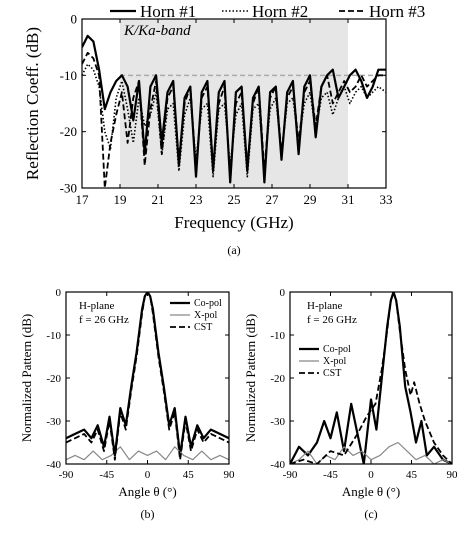 This screenshot has width=474, height=545. I want to click on x-tick-label: 33, so click(386, 199).